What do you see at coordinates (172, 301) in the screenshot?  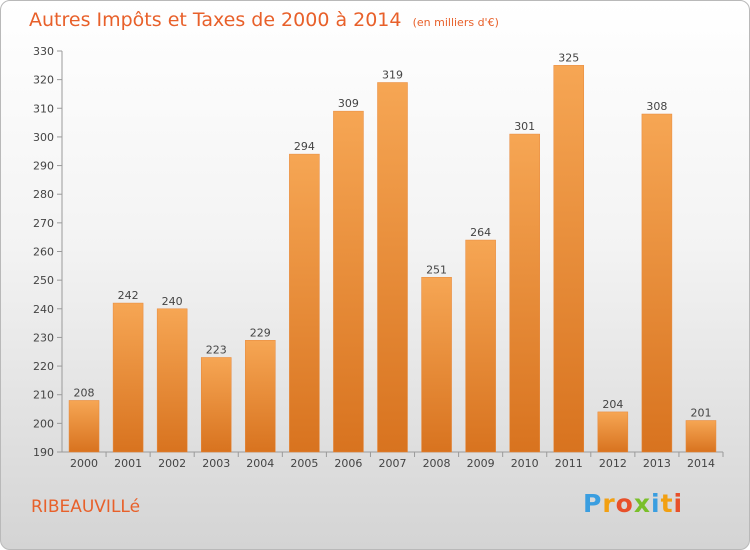 I see `data-label-2002: 240` at bounding box center [172, 301].